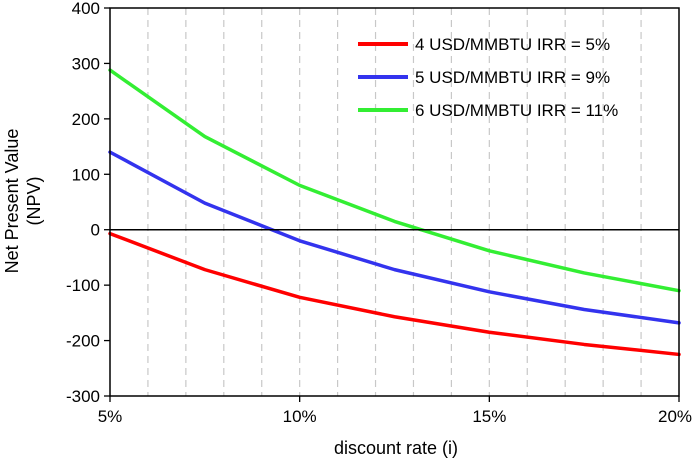 This screenshot has width=699, height=462. I want to click on x-tick-label-2: 15%, so click(489, 416).